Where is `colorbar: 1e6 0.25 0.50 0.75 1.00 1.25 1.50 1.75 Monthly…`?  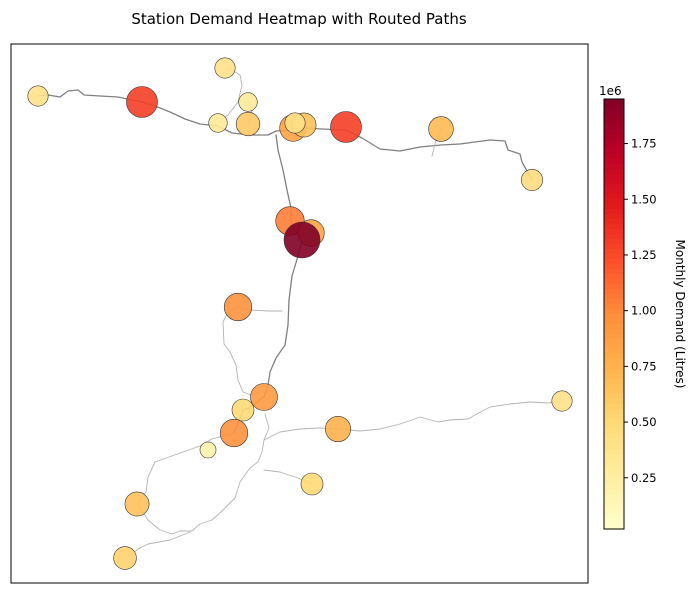 colorbar: 1e6 0.25 0.50 0.75 1.00 1.25 1.50 1.75 Monthly… is located at coordinates (643, 307).